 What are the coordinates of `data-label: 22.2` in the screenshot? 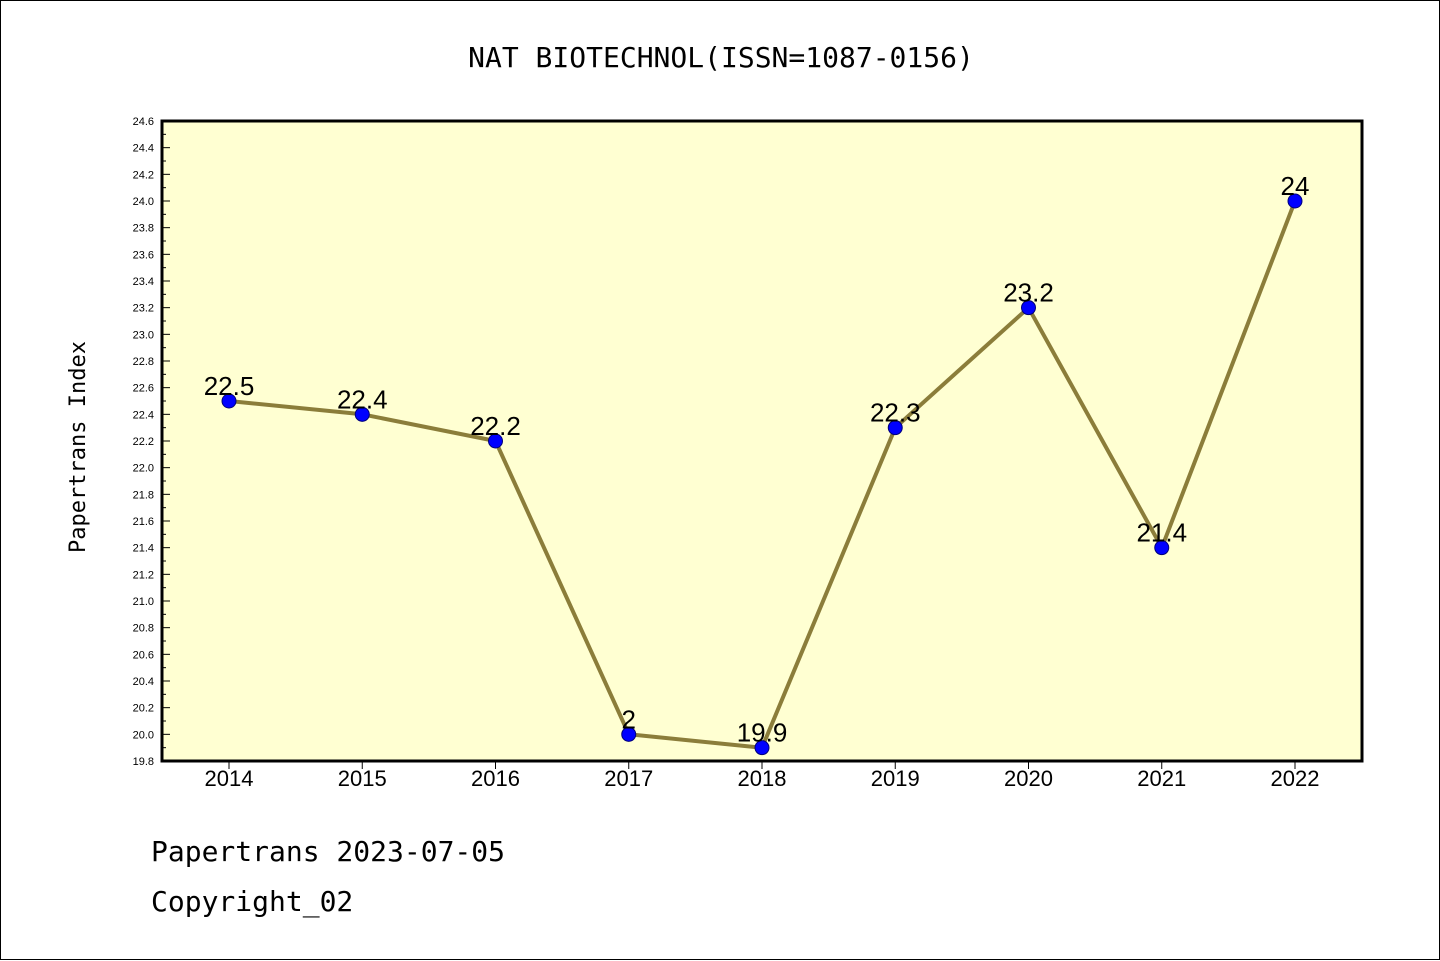 It's located at (495, 426).